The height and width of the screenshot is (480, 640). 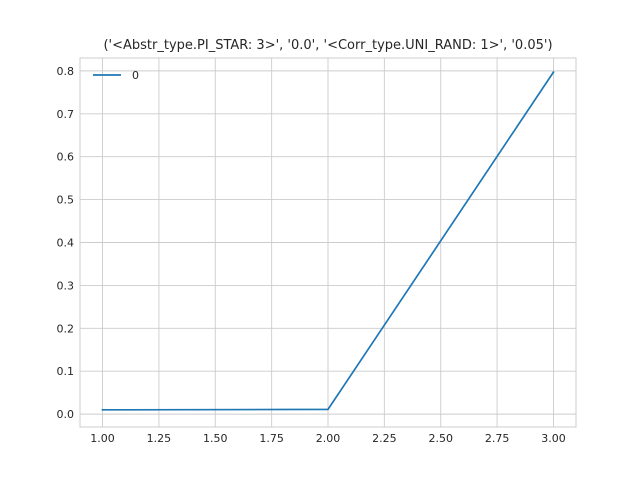 I want to click on y-tick-label: 0.1, so click(x=66, y=371).